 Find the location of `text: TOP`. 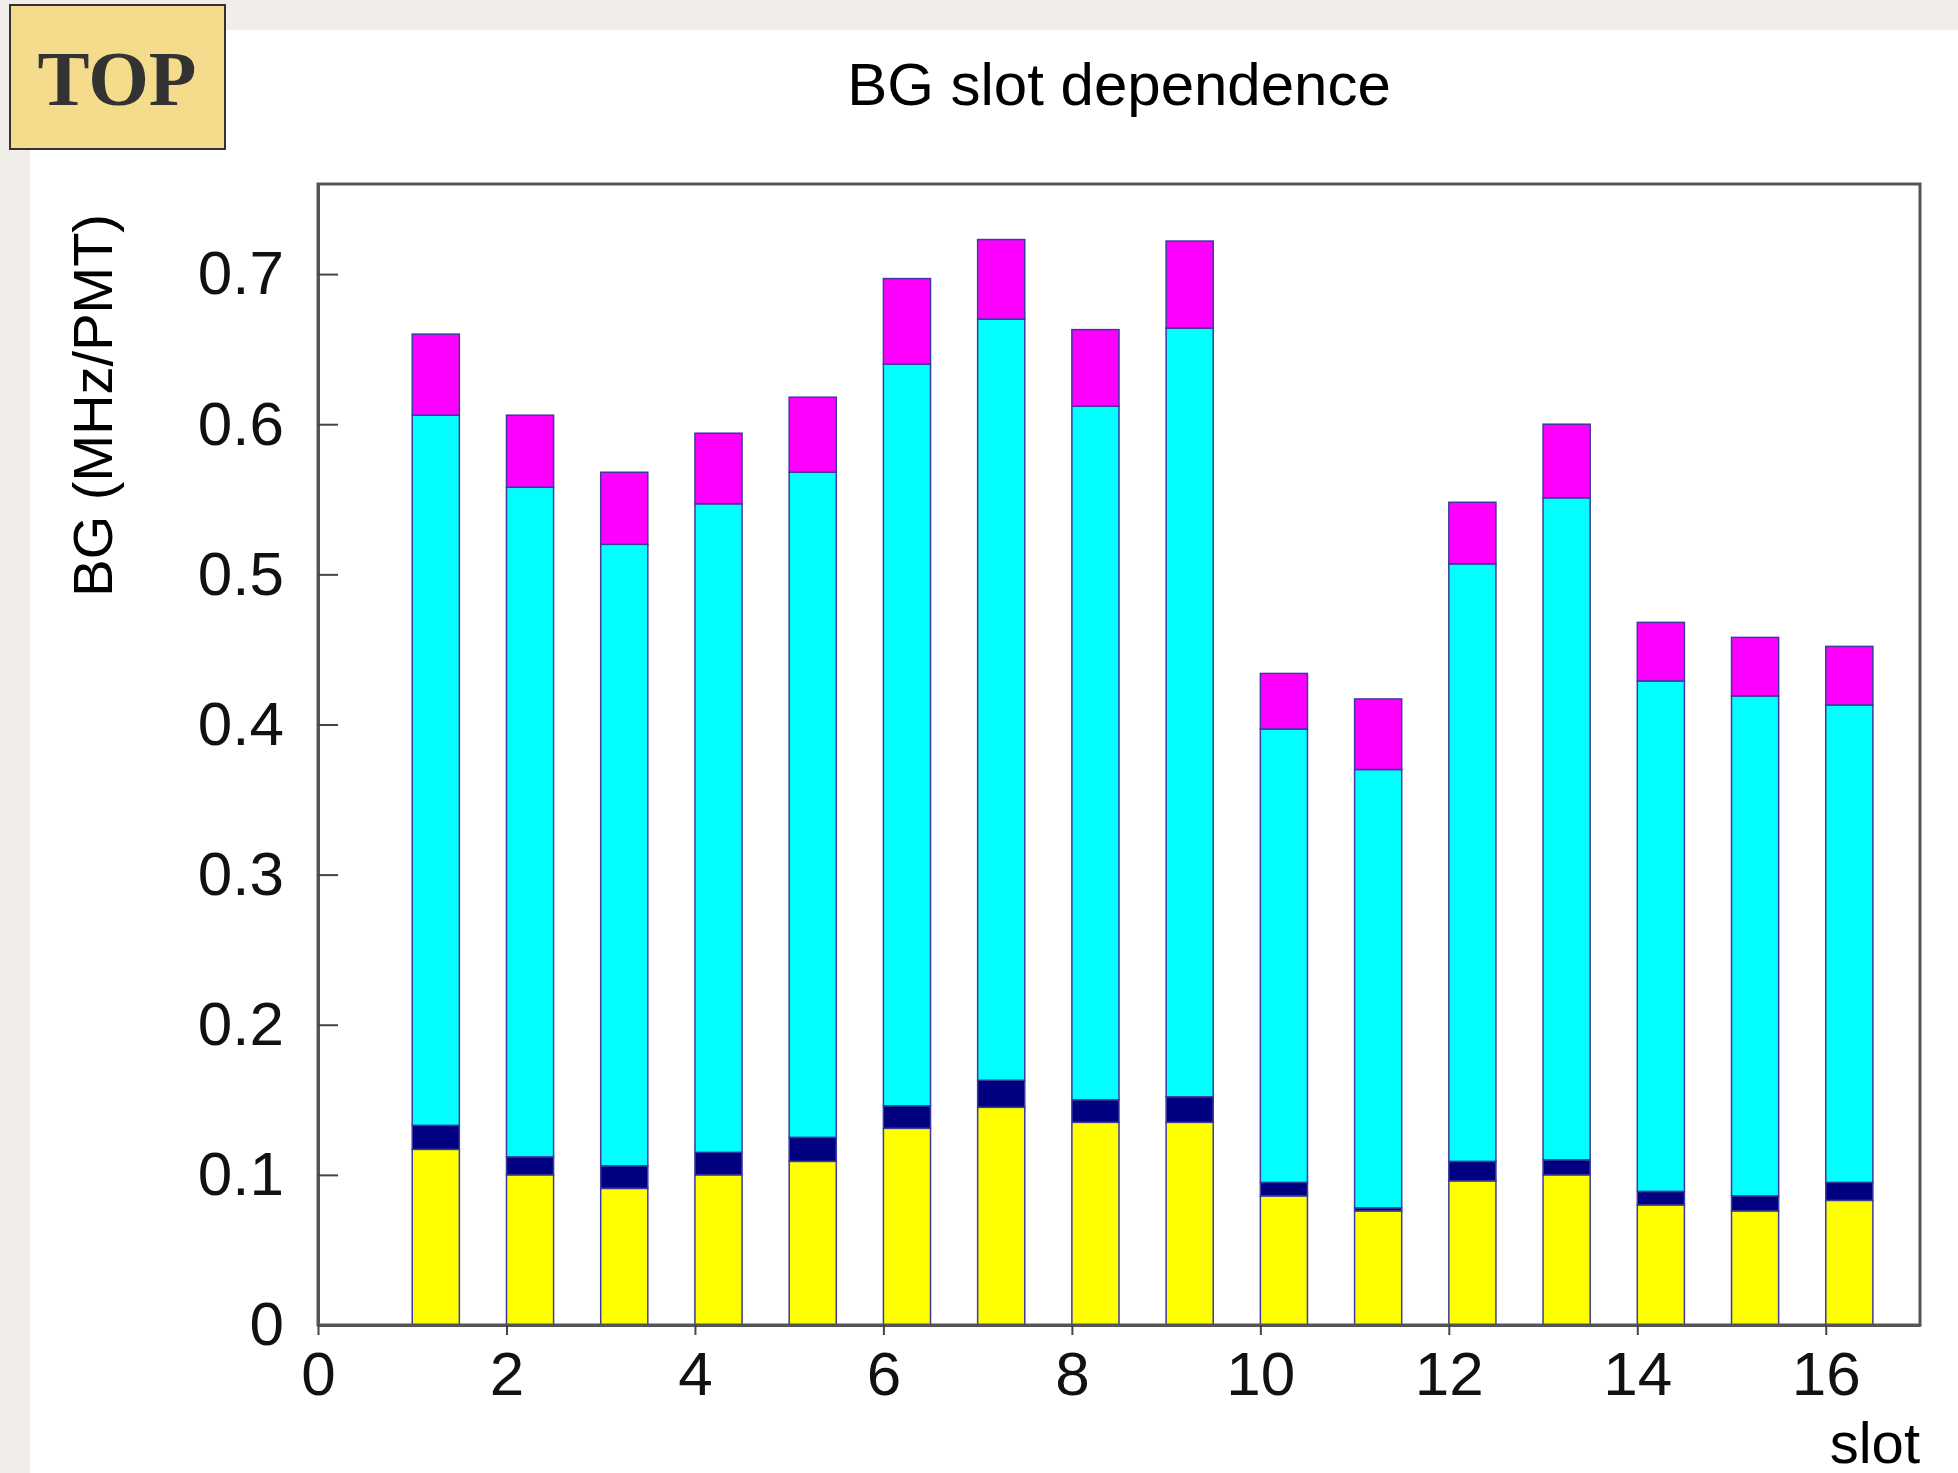

text: TOP is located at coordinates (117, 78).